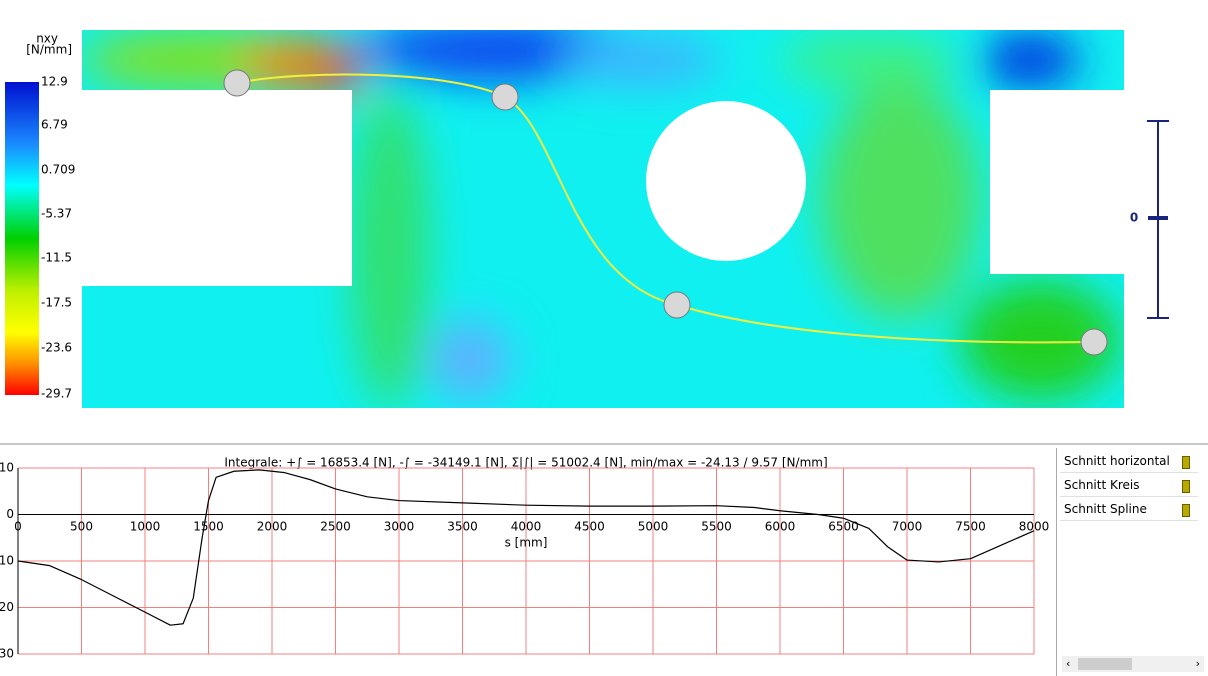 The width and height of the screenshot is (1208, 676). Describe the element at coordinates (970, 527) in the screenshot. I see `x-tick-label: 7500` at that location.